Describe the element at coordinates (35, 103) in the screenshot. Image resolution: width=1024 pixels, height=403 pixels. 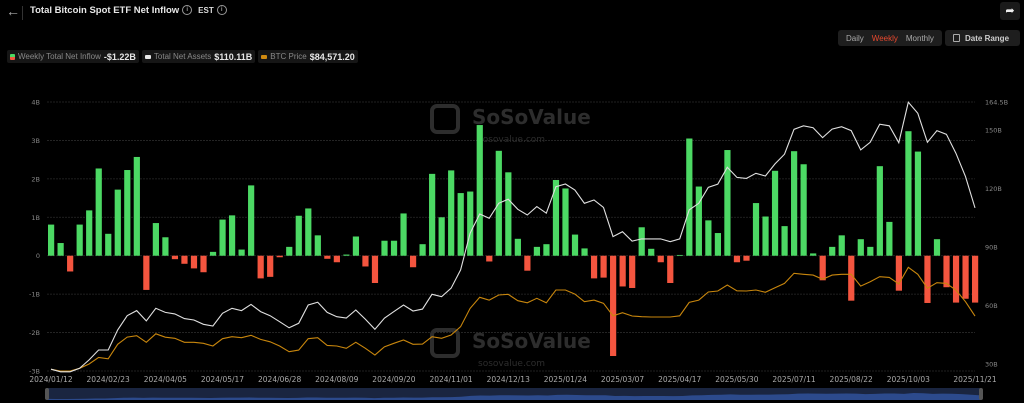
I see `left-axis-tick-label: 4B` at that location.